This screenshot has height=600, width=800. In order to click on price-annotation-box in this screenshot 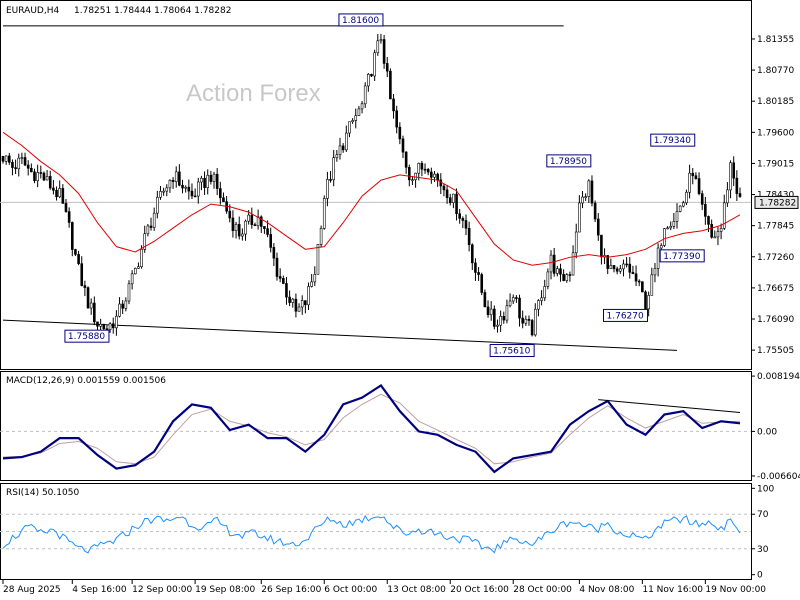, I will do `click(682, 256)`.